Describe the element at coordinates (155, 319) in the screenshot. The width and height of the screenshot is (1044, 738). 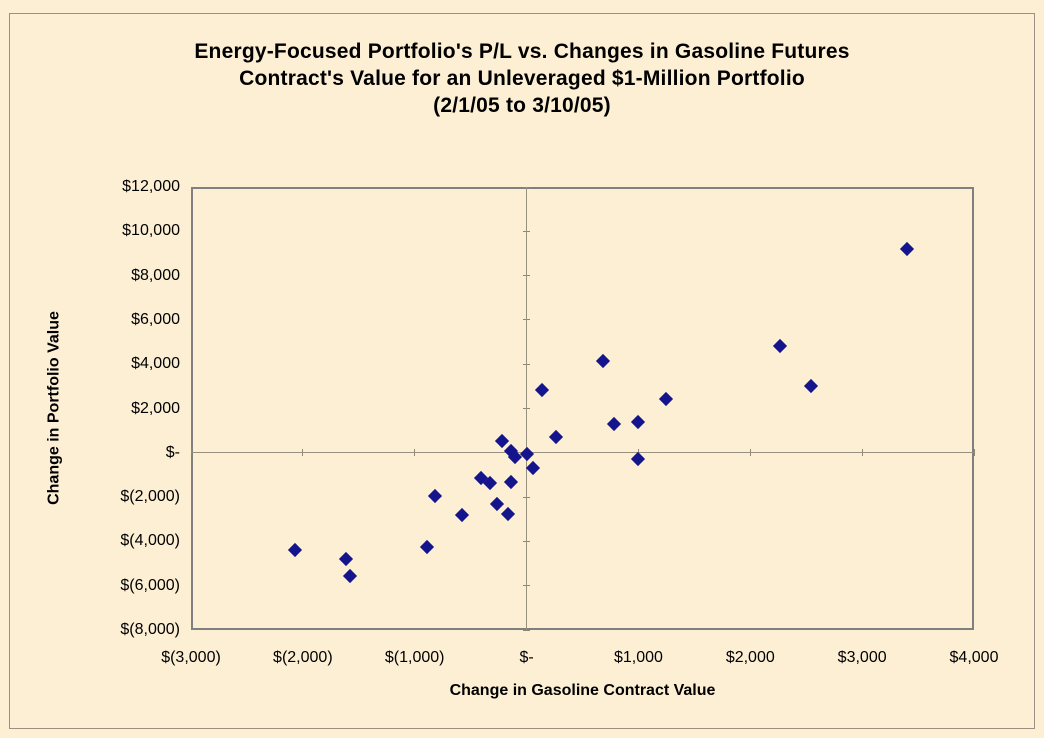
I see `y-tick-label: $6,000` at that location.